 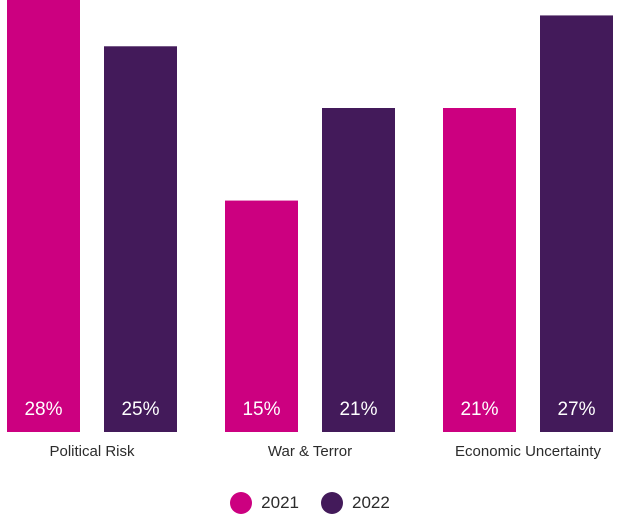 I want to click on bar-value-label: 28%, so click(x=43, y=409).